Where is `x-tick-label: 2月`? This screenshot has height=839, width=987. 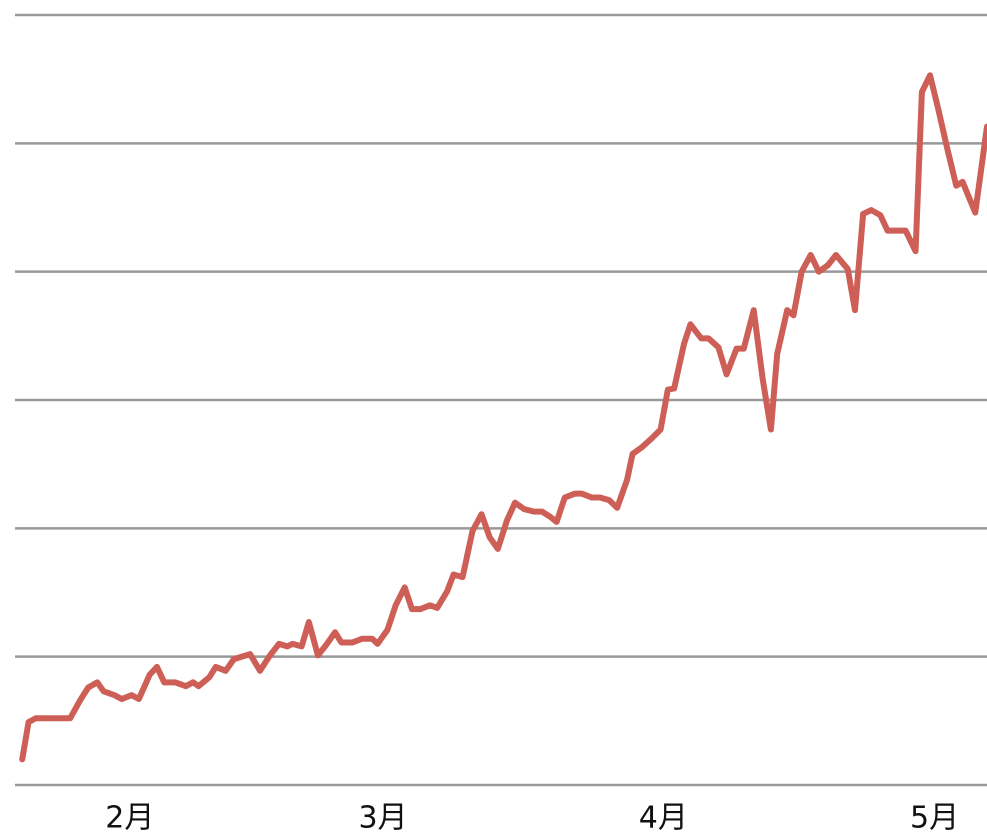 x-tick-label: 2月 is located at coordinates (129, 818).